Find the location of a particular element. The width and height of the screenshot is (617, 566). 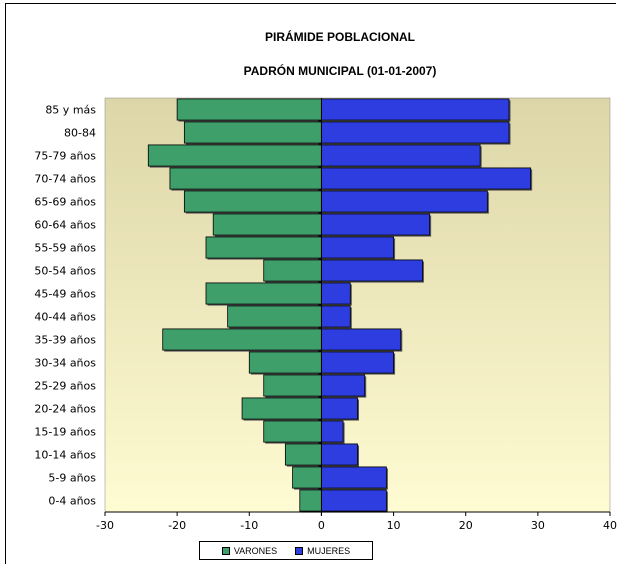

category-label-8: 45-49 años is located at coordinates (65, 294).